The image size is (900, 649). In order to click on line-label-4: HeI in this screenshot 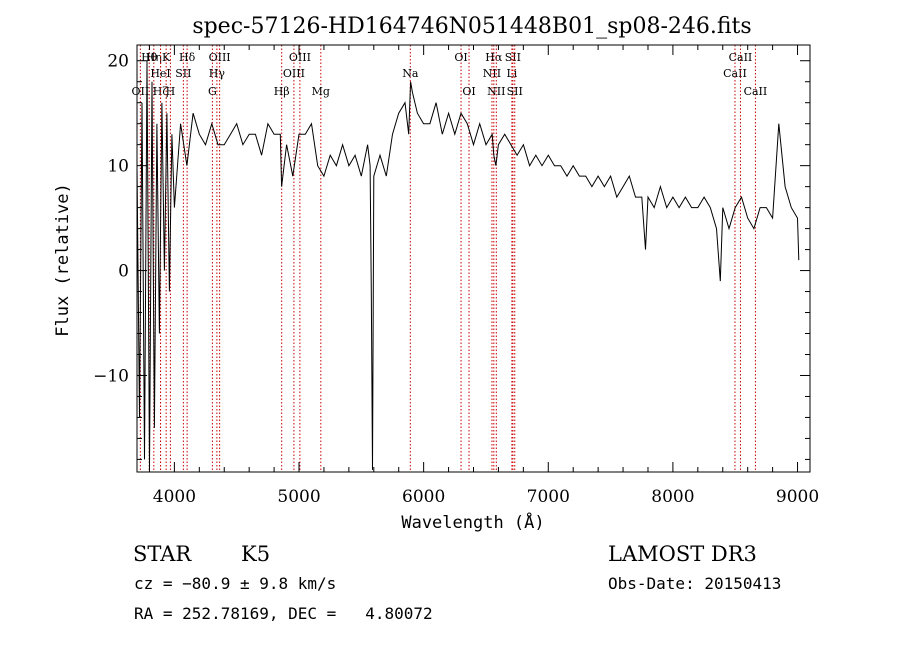, I will do `click(160, 73)`.